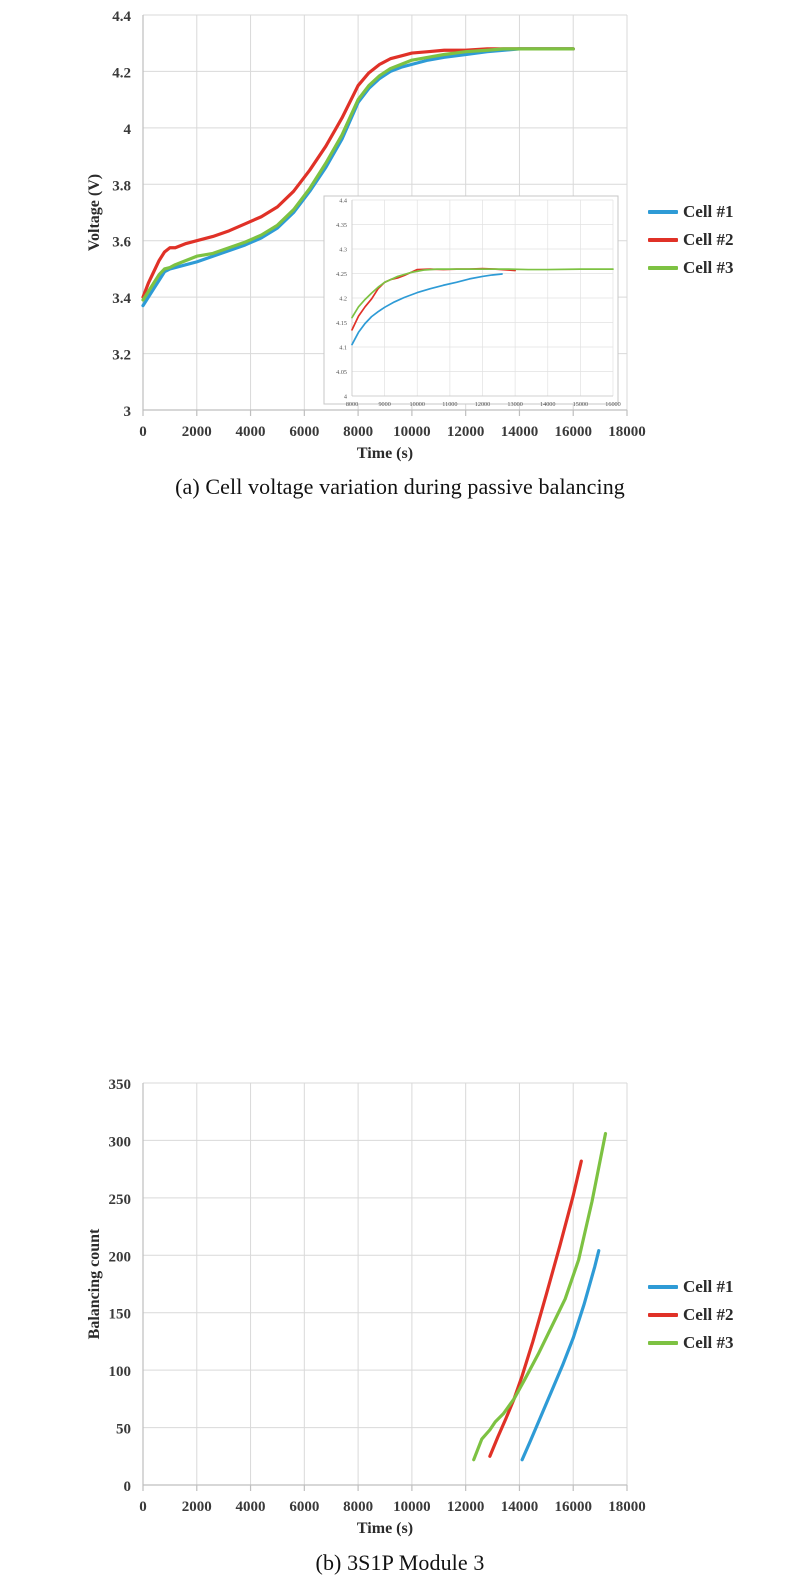 The height and width of the screenshot is (1576, 800). Describe the element at coordinates (123, 1430) in the screenshot. I see `svg-text: 50` at that location.